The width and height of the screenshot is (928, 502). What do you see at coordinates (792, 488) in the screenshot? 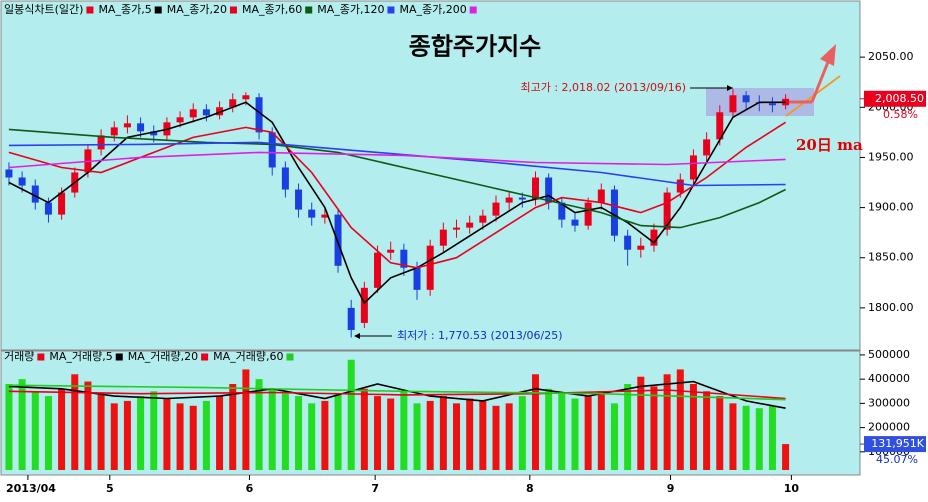
I see `x-tick-label: 10` at bounding box center [792, 488].